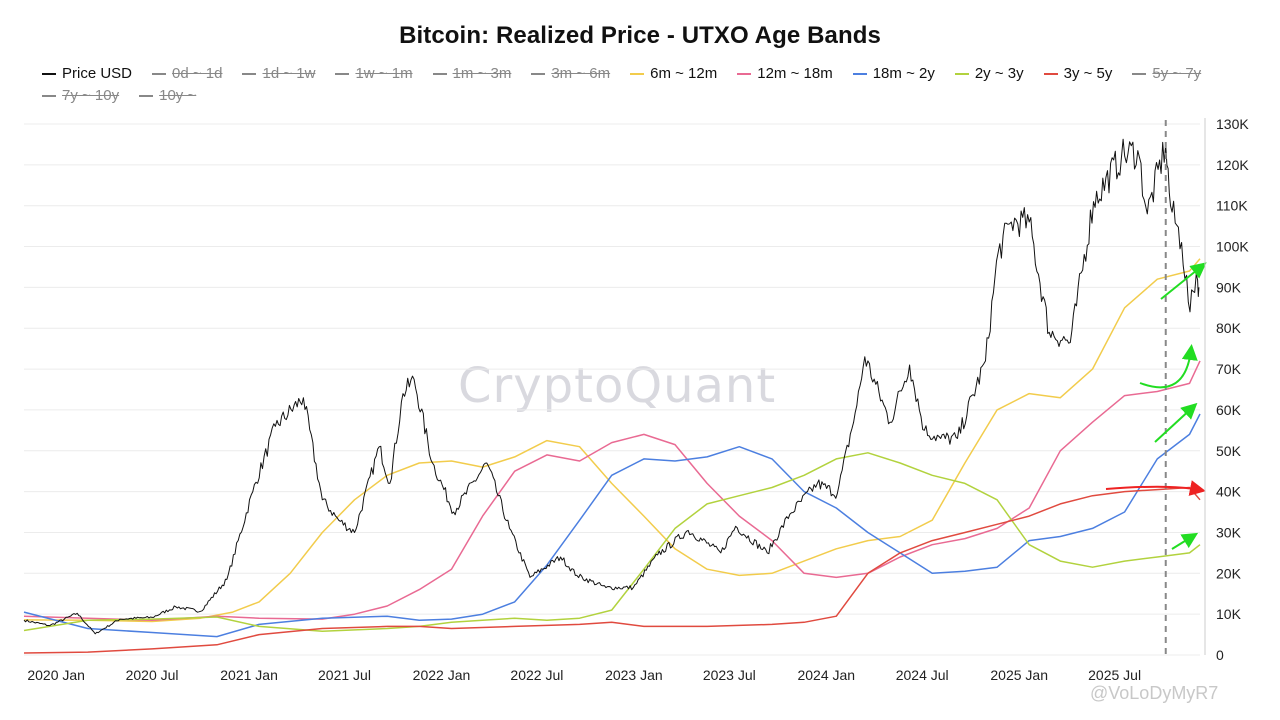 The width and height of the screenshot is (1280, 720). I want to click on y-tick-label: 90K, so click(1229, 287).